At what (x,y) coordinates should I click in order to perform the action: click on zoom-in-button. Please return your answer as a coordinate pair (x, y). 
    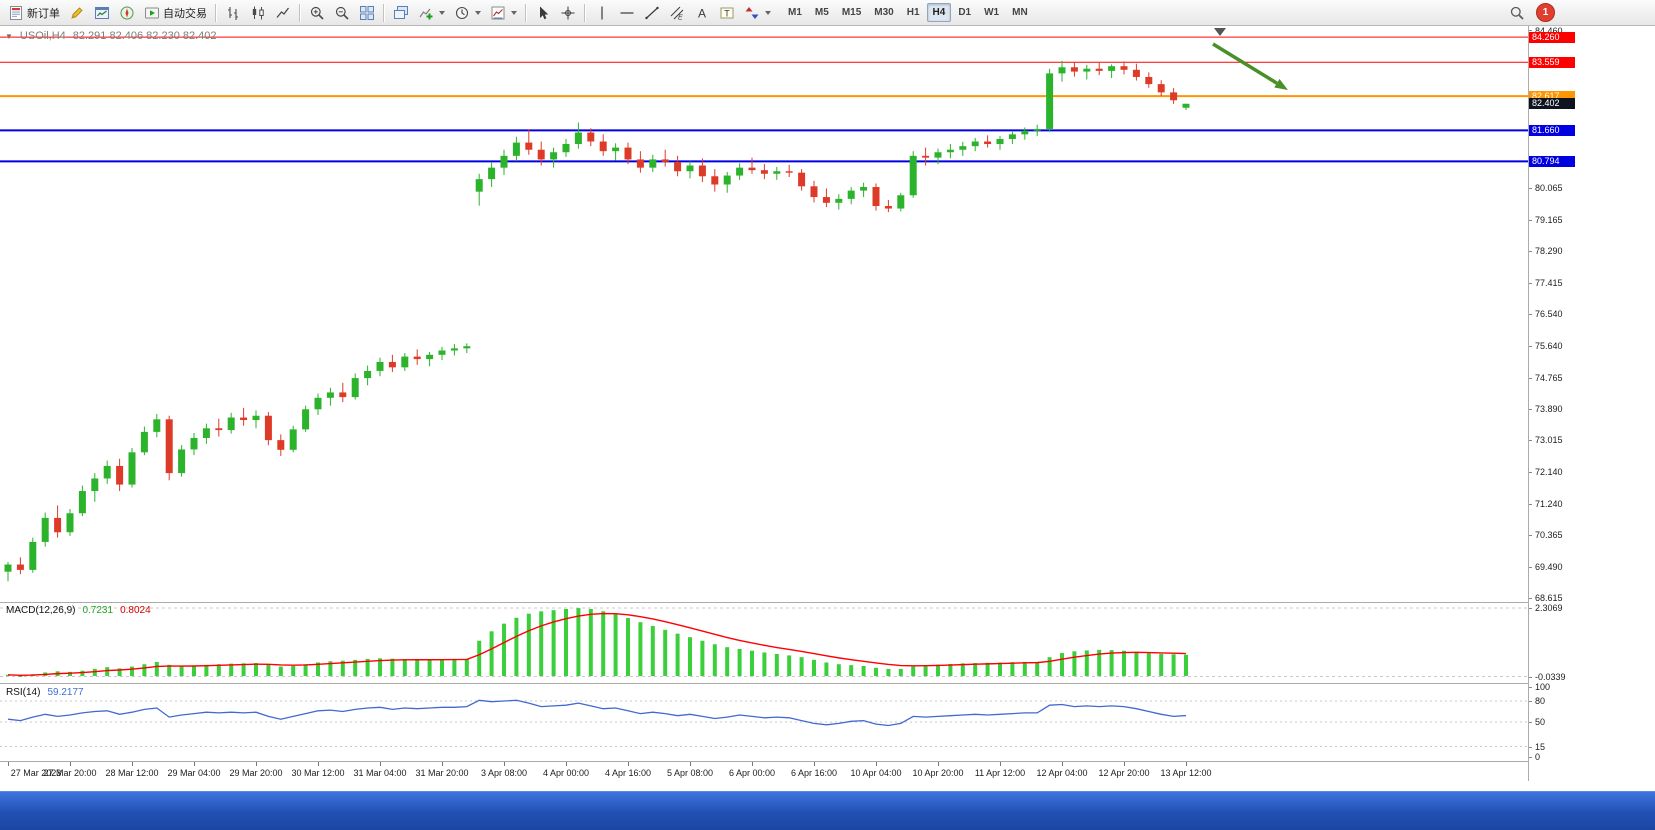
    Looking at the image, I should click on (317, 12).